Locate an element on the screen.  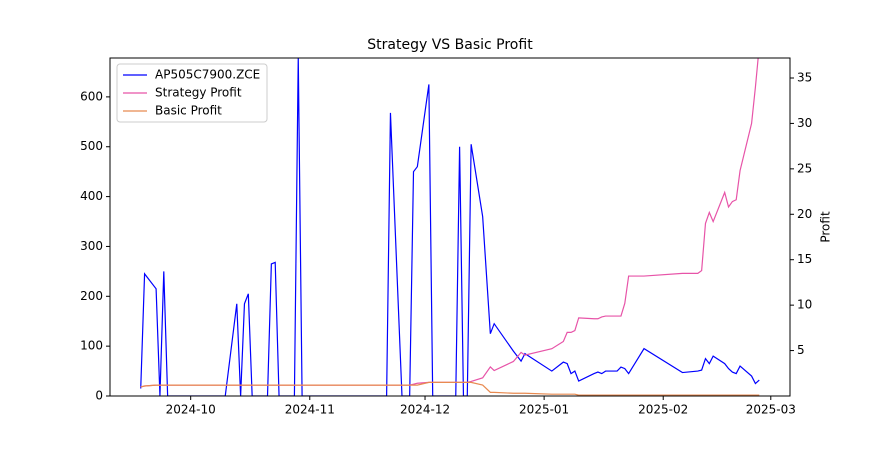
y2-tick-label: 25 is located at coordinates (804, 168).